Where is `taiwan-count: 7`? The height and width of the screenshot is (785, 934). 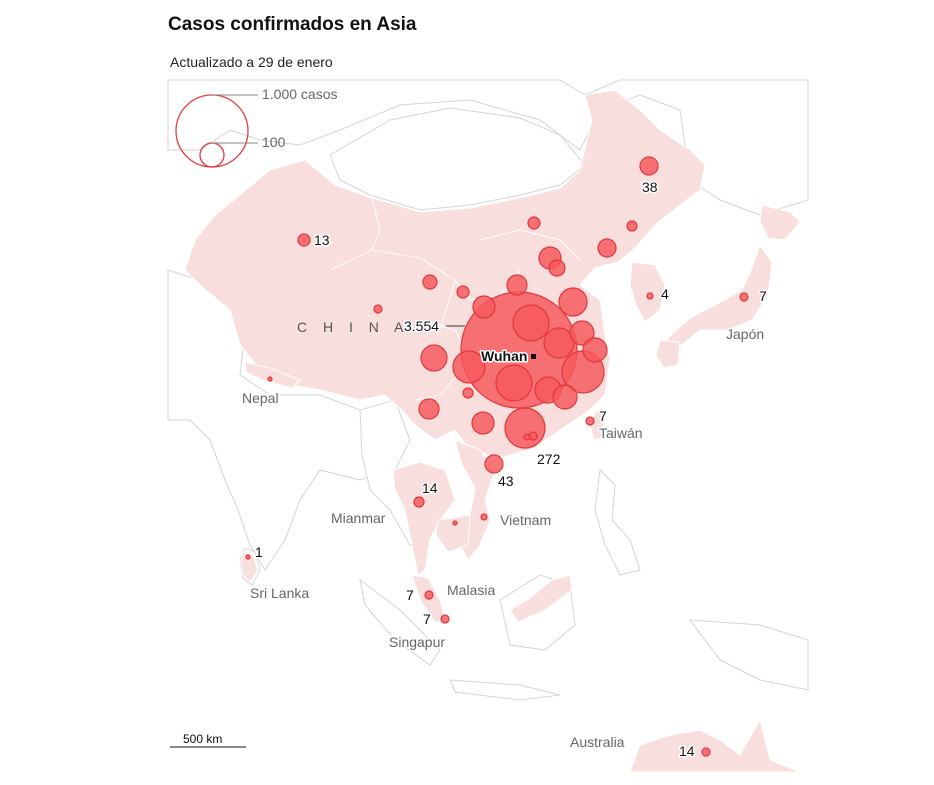 taiwan-count: 7 is located at coordinates (603, 416).